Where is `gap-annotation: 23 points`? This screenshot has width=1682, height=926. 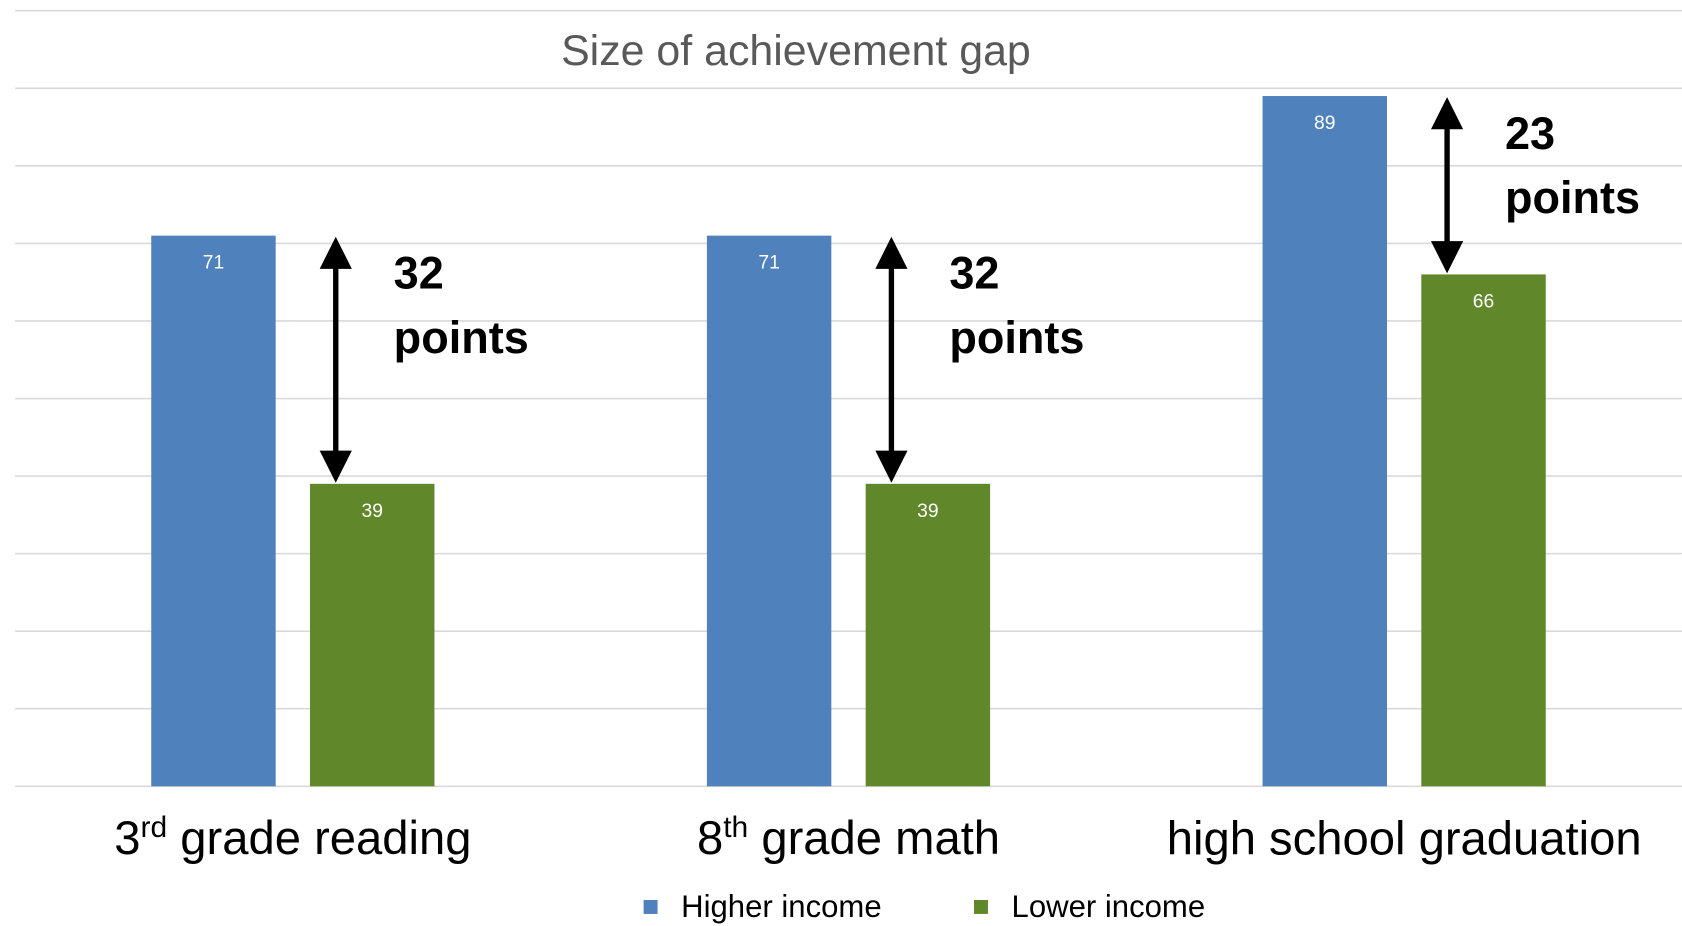 gap-annotation: 23 points is located at coordinates (1572, 165).